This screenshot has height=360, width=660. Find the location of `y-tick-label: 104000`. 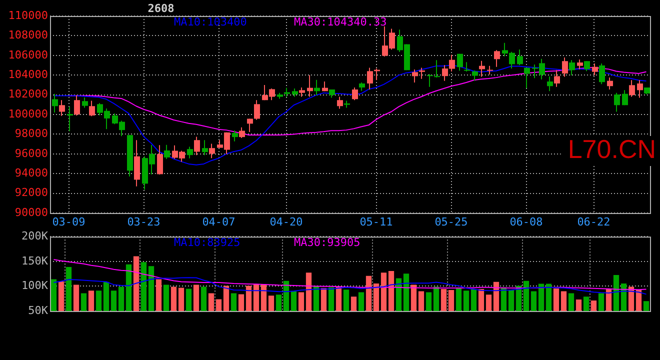

y-tick-label: 104000 is located at coordinates (28, 74).